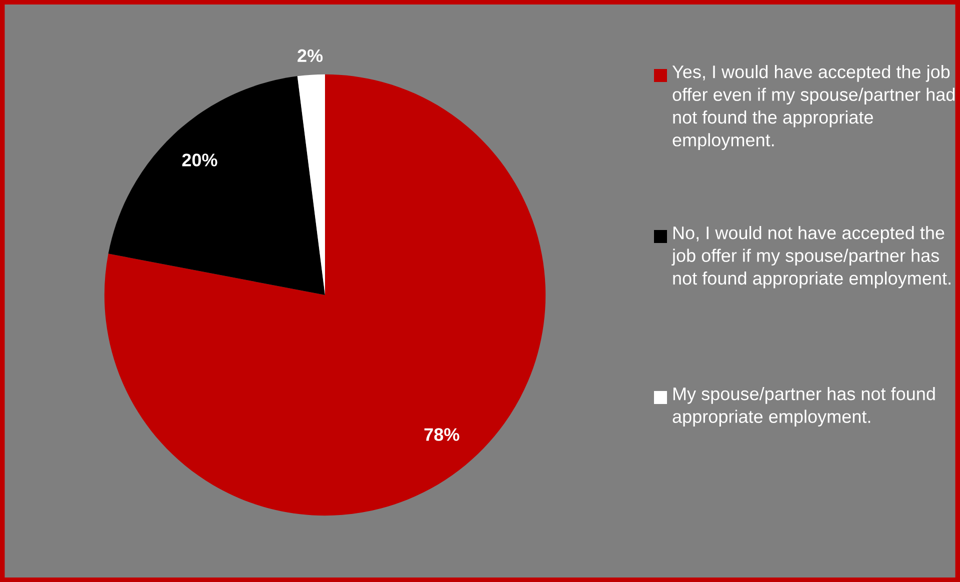  What do you see at coordinates (811, 257) in the screenshot?
I see `legend-label: No, I would not have accepted the job offer if my spouse/partner has not found appropriate employment.` at bounding box center [811, 257].